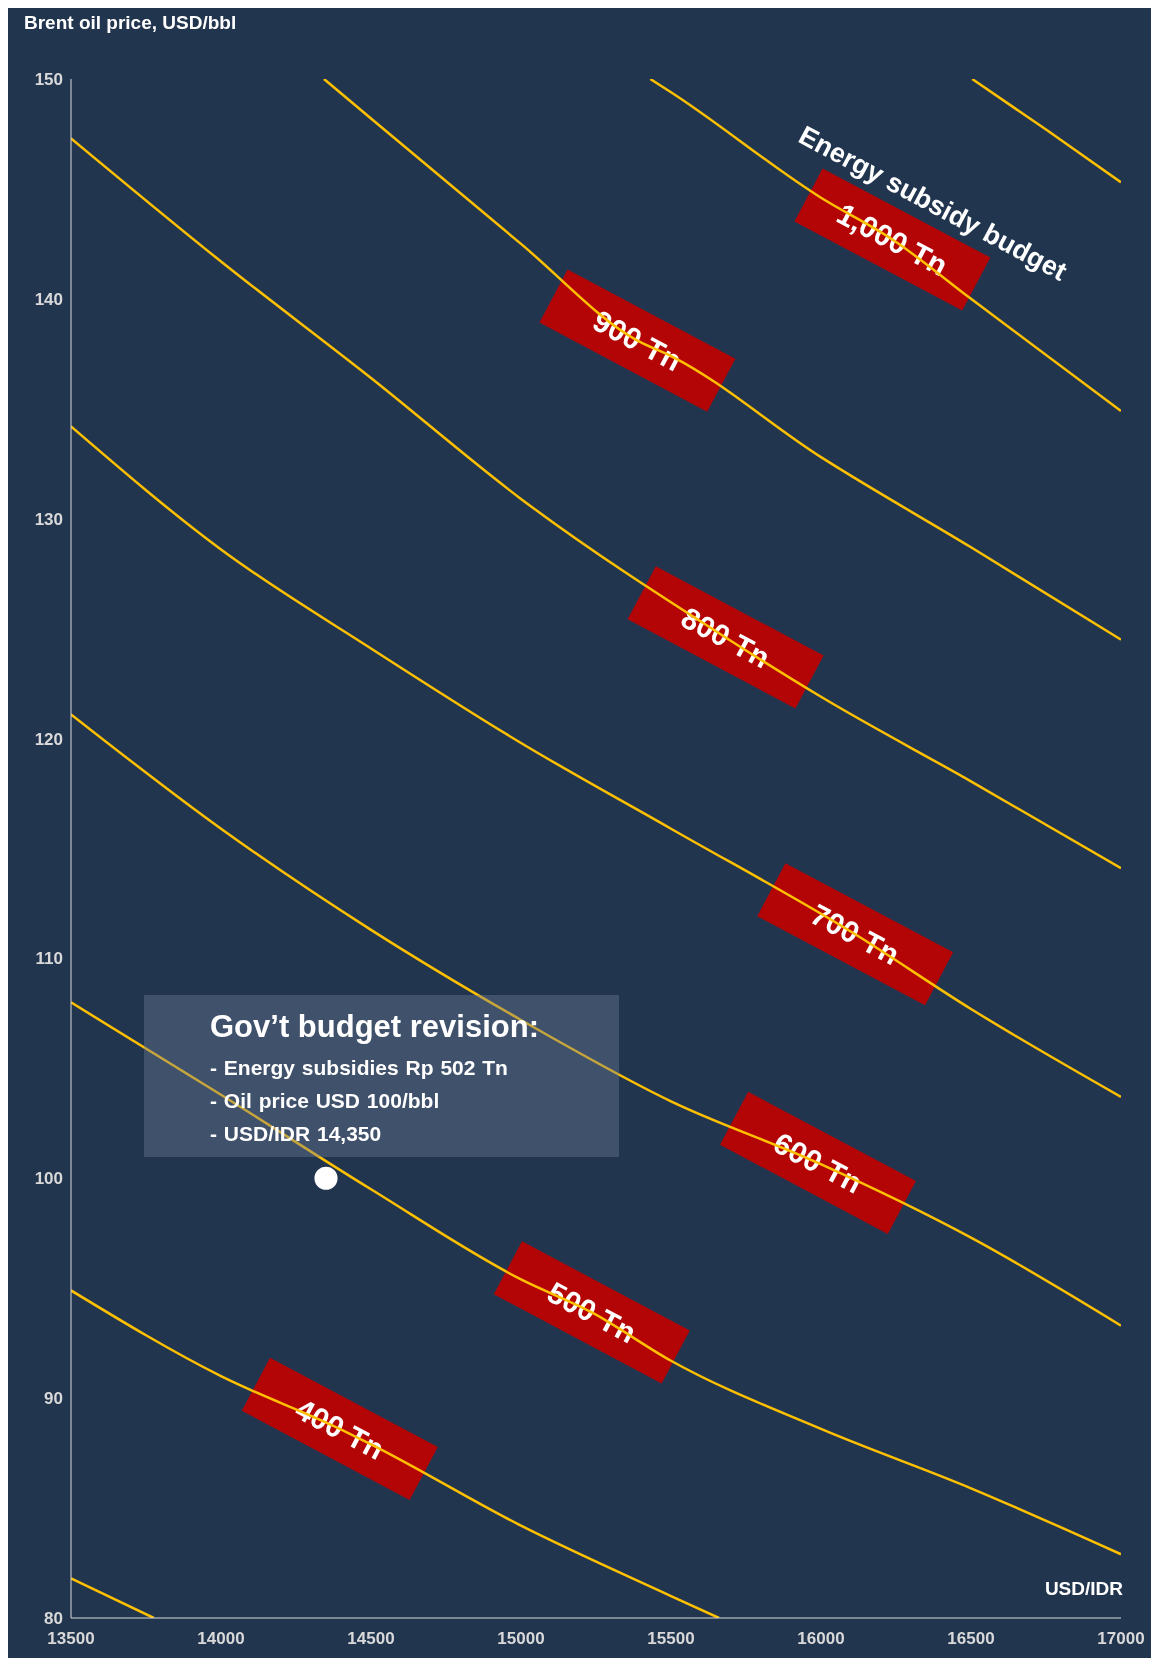 This screenshot has width=1159, height=1666. I want to click on x-tick-label: 13500, so click(71, 1639).